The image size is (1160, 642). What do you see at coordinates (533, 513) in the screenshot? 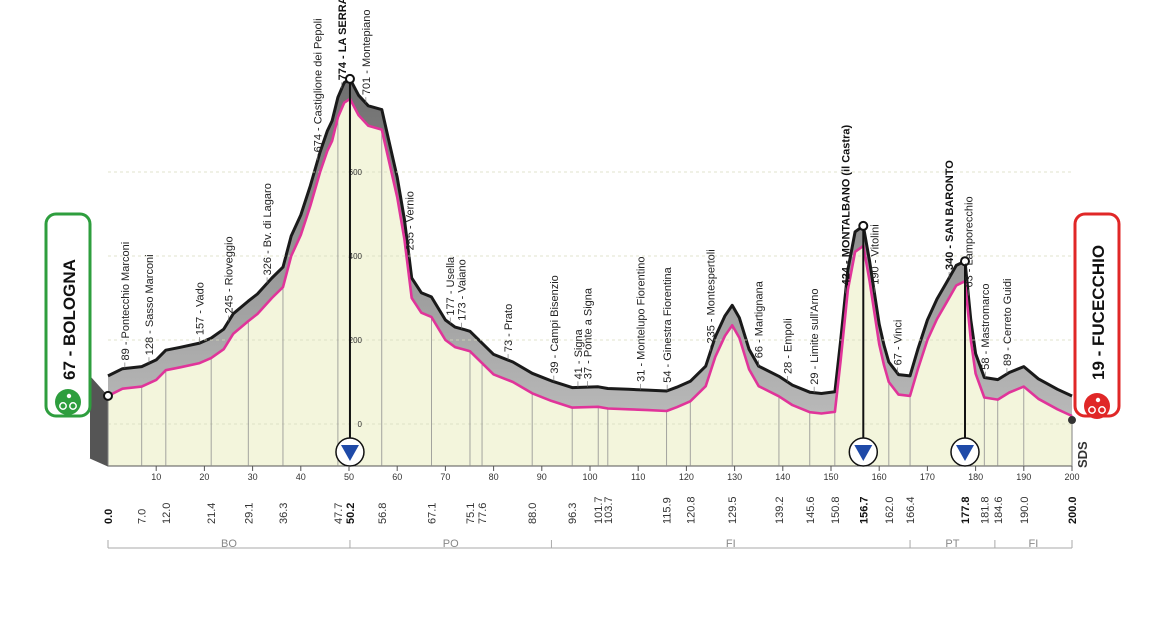
I see `km-label: 88.0` at bounding box center [533, 513].